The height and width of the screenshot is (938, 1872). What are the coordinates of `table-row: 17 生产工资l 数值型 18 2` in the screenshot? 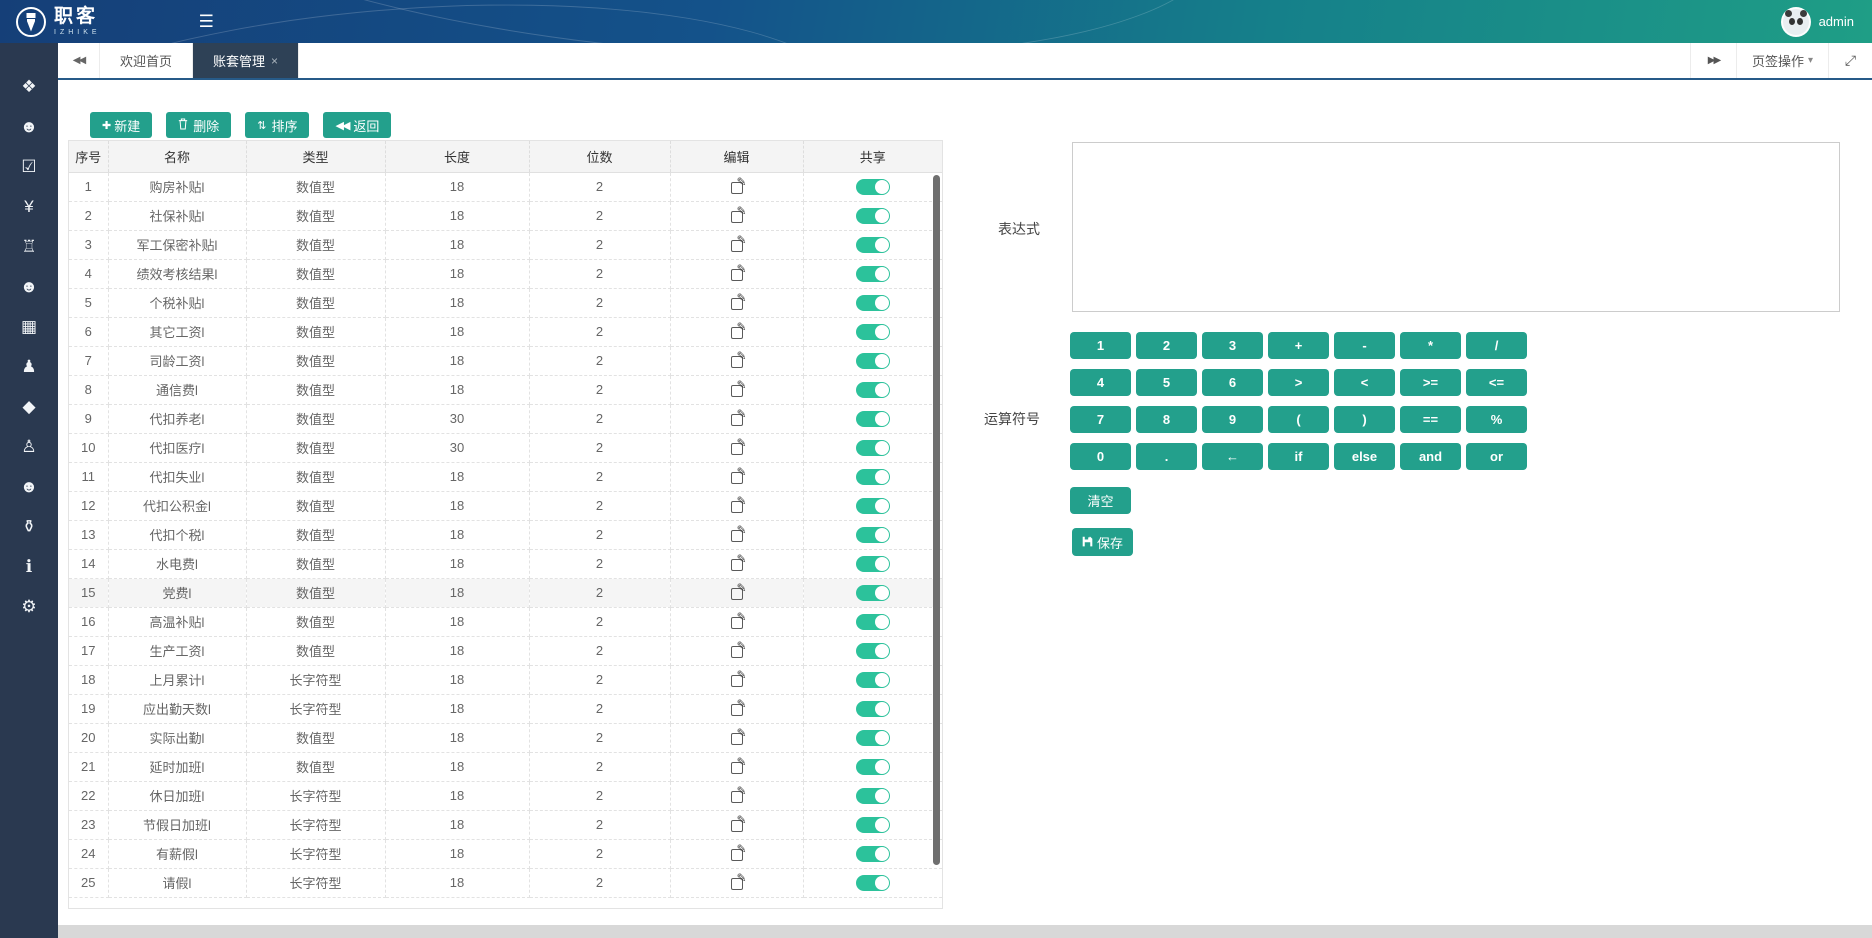 It's located at (505, 651).